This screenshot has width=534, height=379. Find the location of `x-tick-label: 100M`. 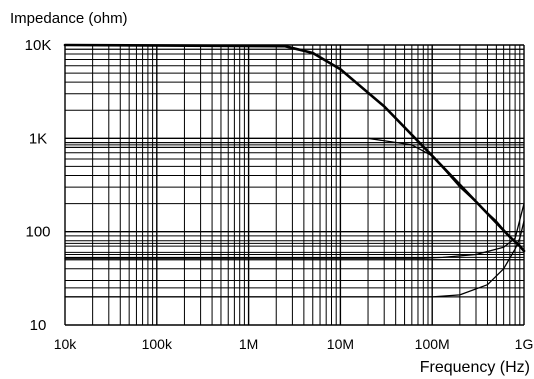

x-tick-label: 100M is located at coordinates (432, 344).